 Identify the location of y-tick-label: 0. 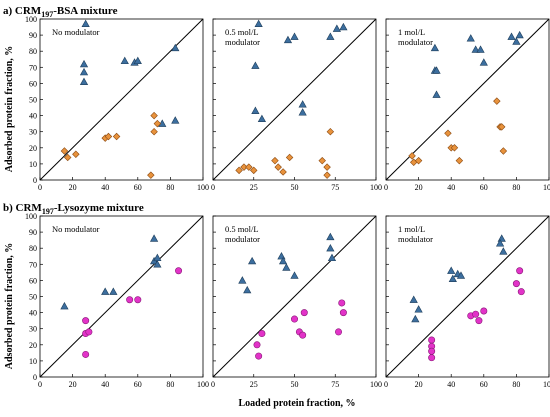
(35, 180).